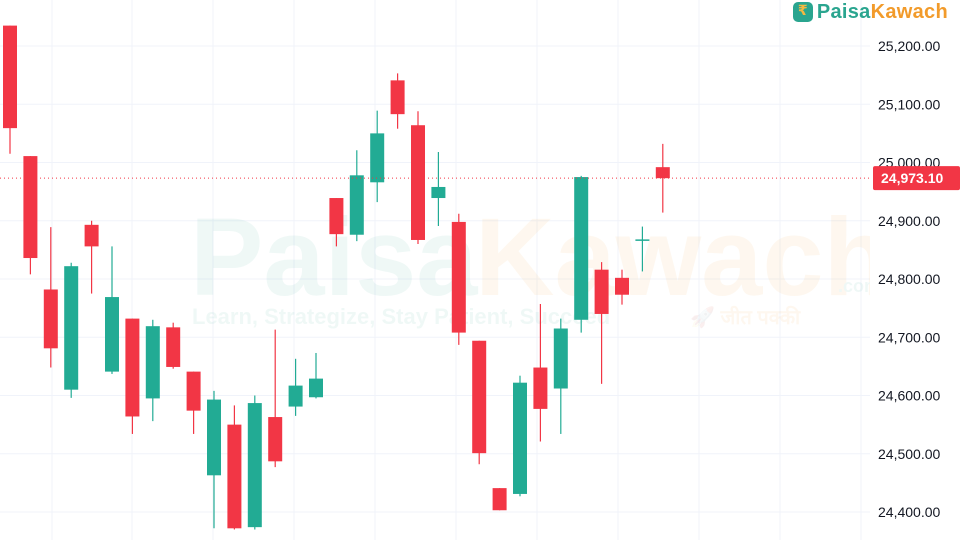 This screenshot has width=960, height=540. What do you see at coordinates (745, 317) in the screenshot?
I see `watermark-hindi: 🚀 जीत पक्की` at bounding box center [745, 317].